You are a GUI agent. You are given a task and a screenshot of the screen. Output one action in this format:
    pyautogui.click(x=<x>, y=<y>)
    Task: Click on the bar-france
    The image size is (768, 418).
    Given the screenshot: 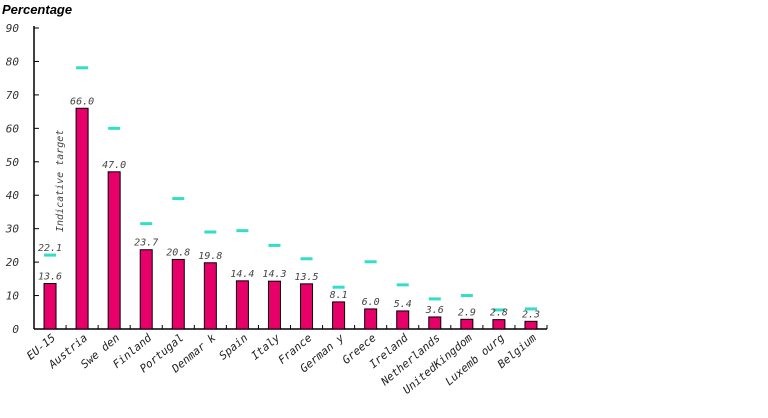 What is the action you would take?
    pyautogui.click(x=307, y=306)
    